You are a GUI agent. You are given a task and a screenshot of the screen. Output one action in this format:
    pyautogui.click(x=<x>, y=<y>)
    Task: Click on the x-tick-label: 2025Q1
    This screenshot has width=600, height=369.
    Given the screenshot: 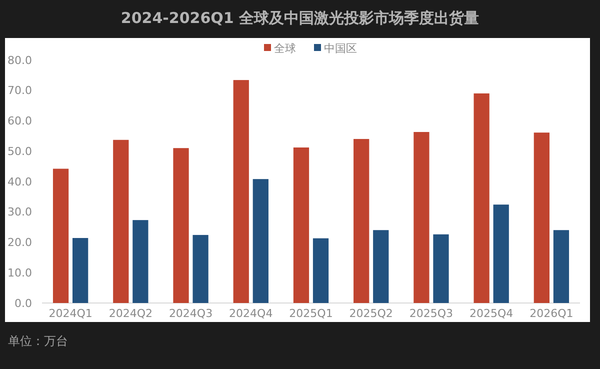 What is the action you would take?
    pyautogui.click(x=311, y=313)
    